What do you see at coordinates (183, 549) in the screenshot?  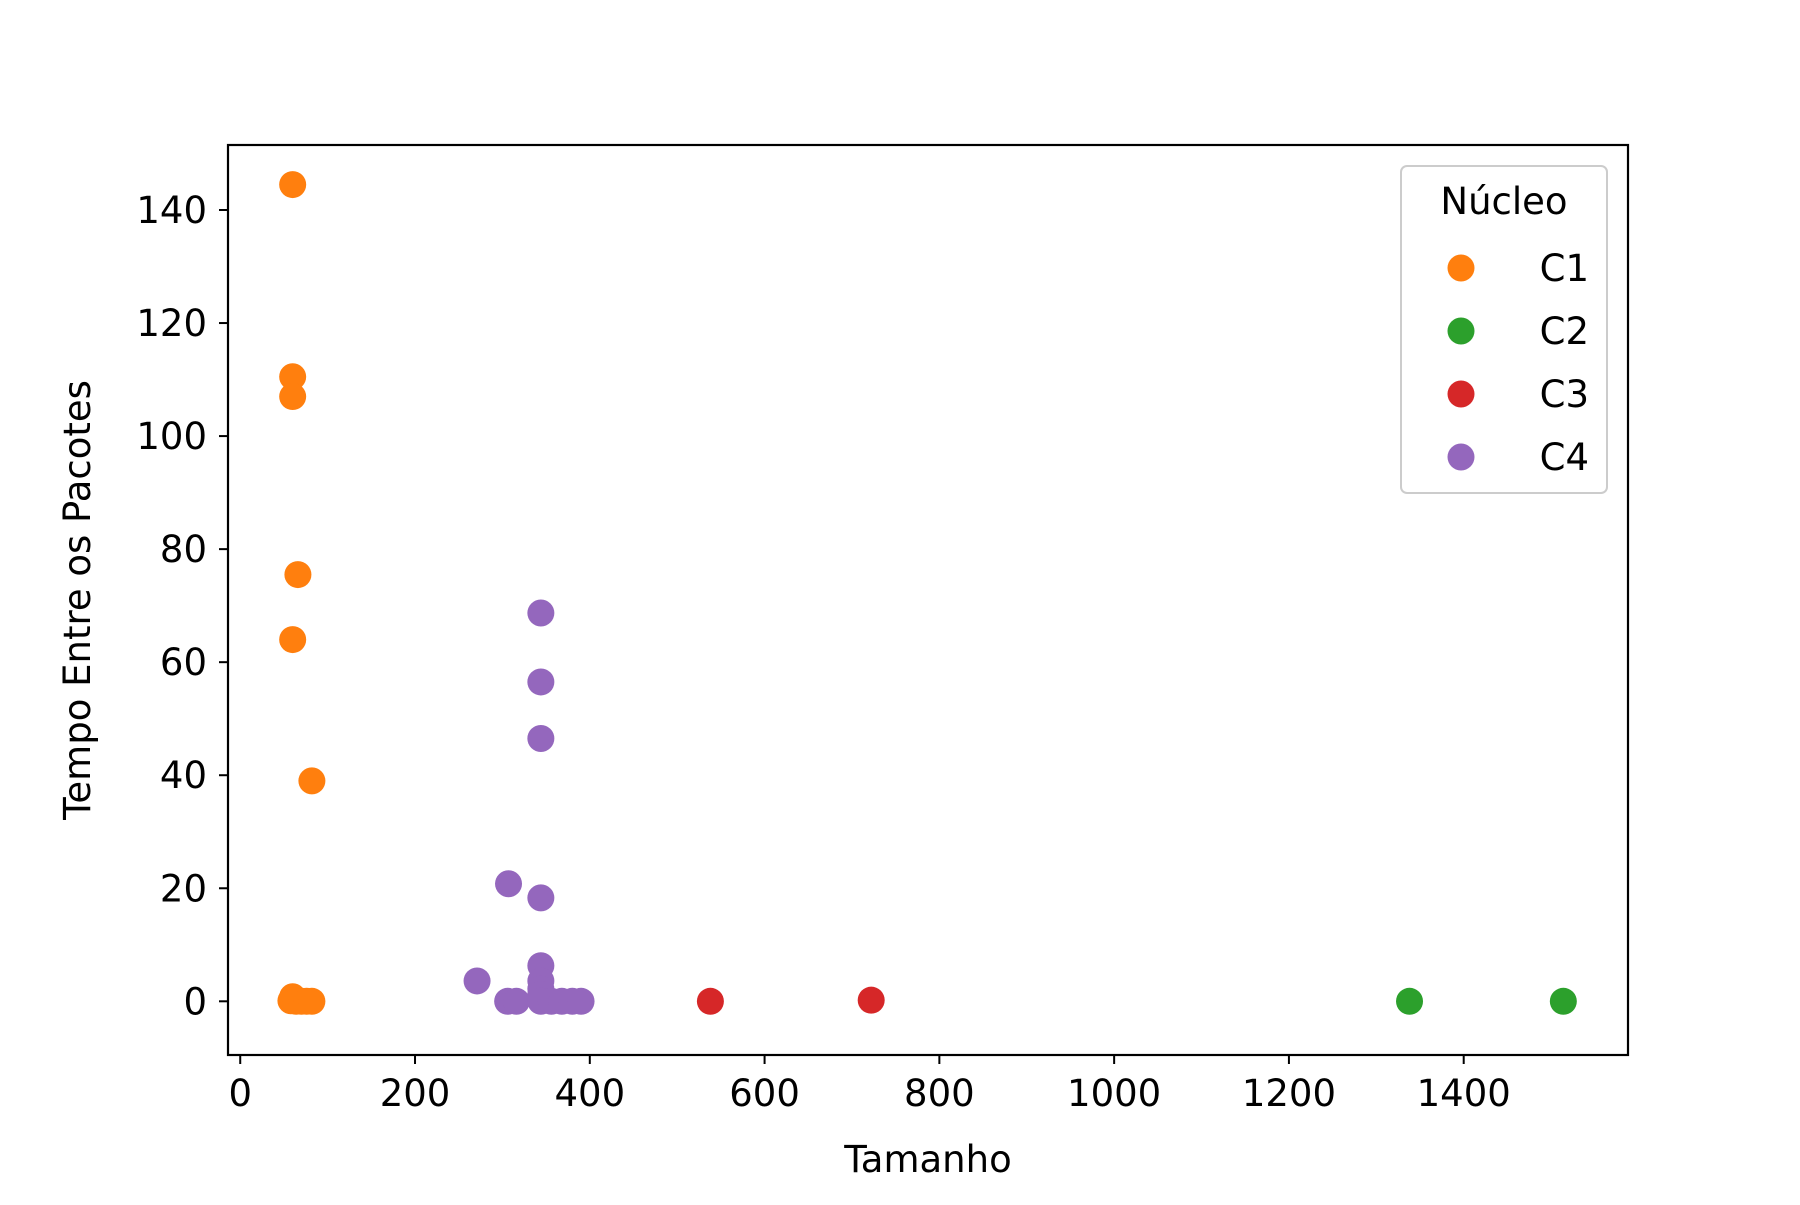 I see `y-tick-label: 80` at bounding box center [183, 549].